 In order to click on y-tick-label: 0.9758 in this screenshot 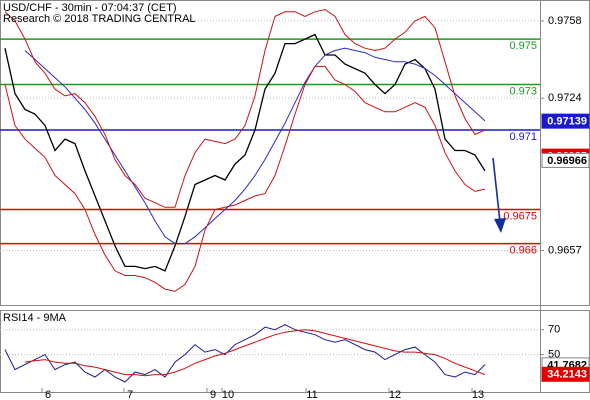, I will do `click(565, 21)`.